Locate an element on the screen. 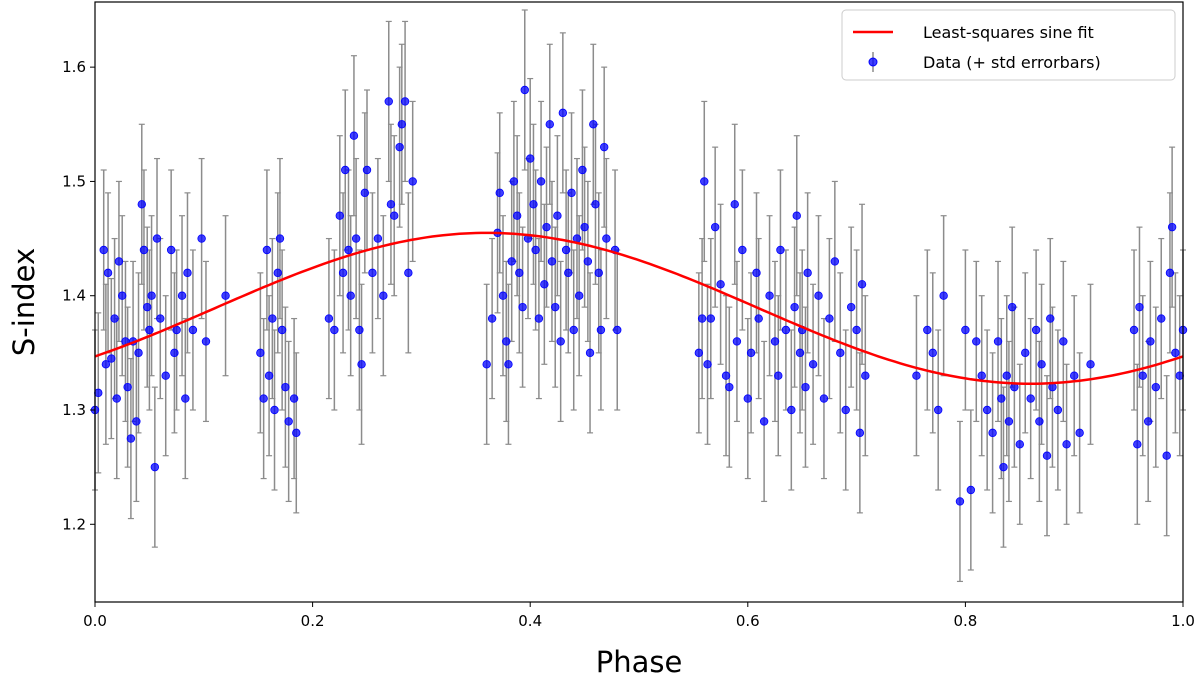 The width and height of the screenshot is (1200, 679). y-tick-label: 1.5 is located at coordinates (74, 181).